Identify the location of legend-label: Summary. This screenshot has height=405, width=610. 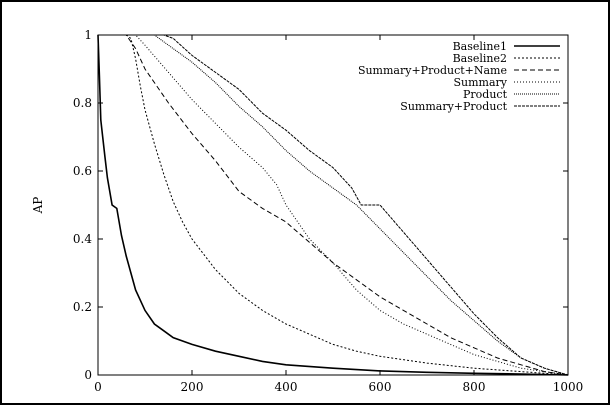
(480, 82).